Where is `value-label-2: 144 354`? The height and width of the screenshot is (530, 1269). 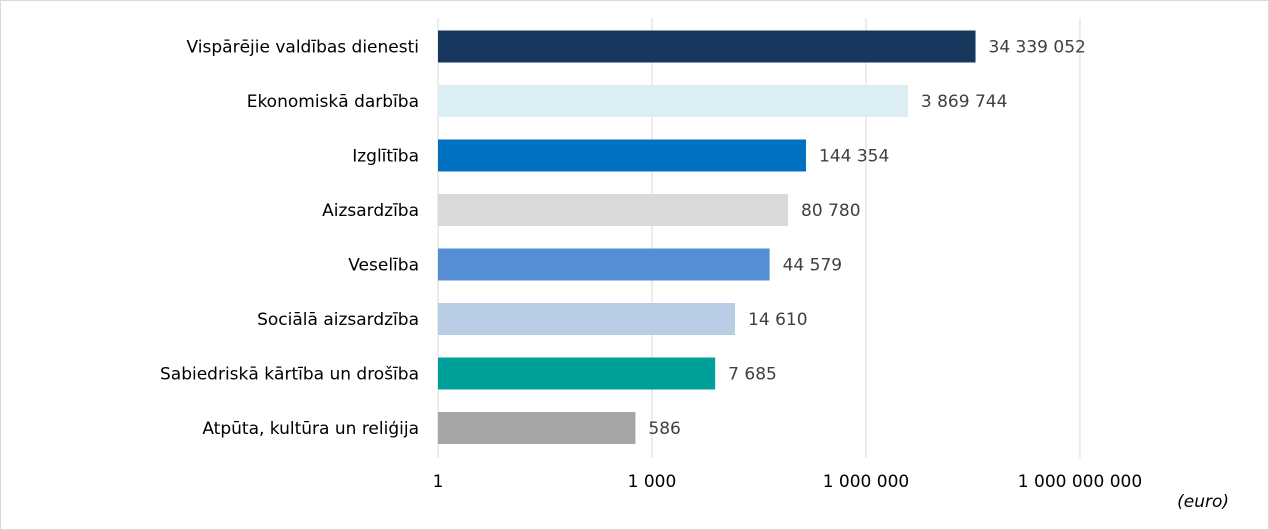
value-label-2: 144 354 is located at coordinates (854, 157).